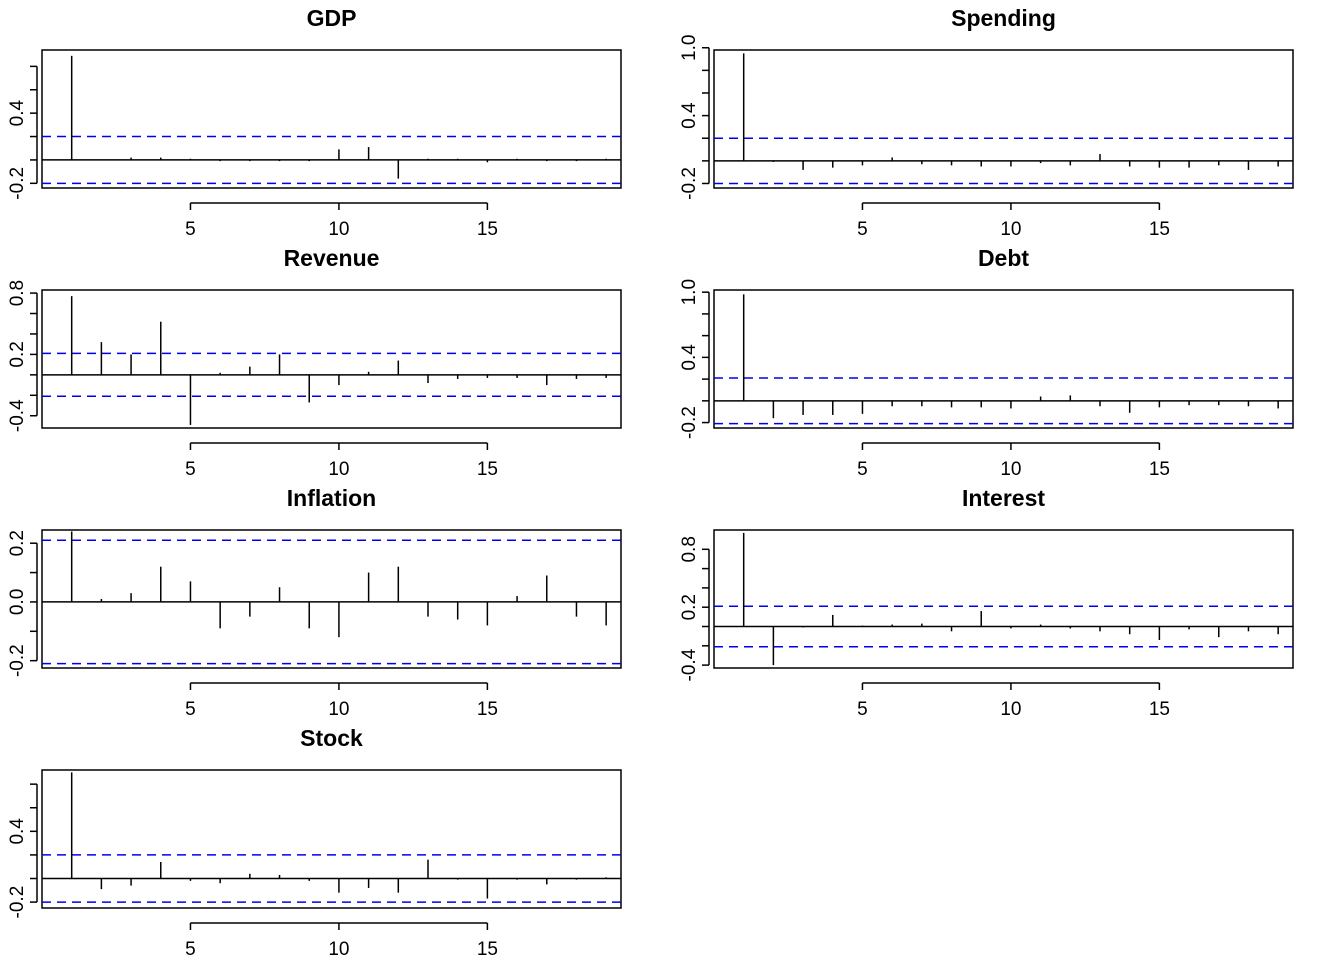 The height and width of the screenshot is (960, 1344). Describe the element at coordinates (17, 602) in the screenshot. I see `y-tick-label: 0.0` at that location.